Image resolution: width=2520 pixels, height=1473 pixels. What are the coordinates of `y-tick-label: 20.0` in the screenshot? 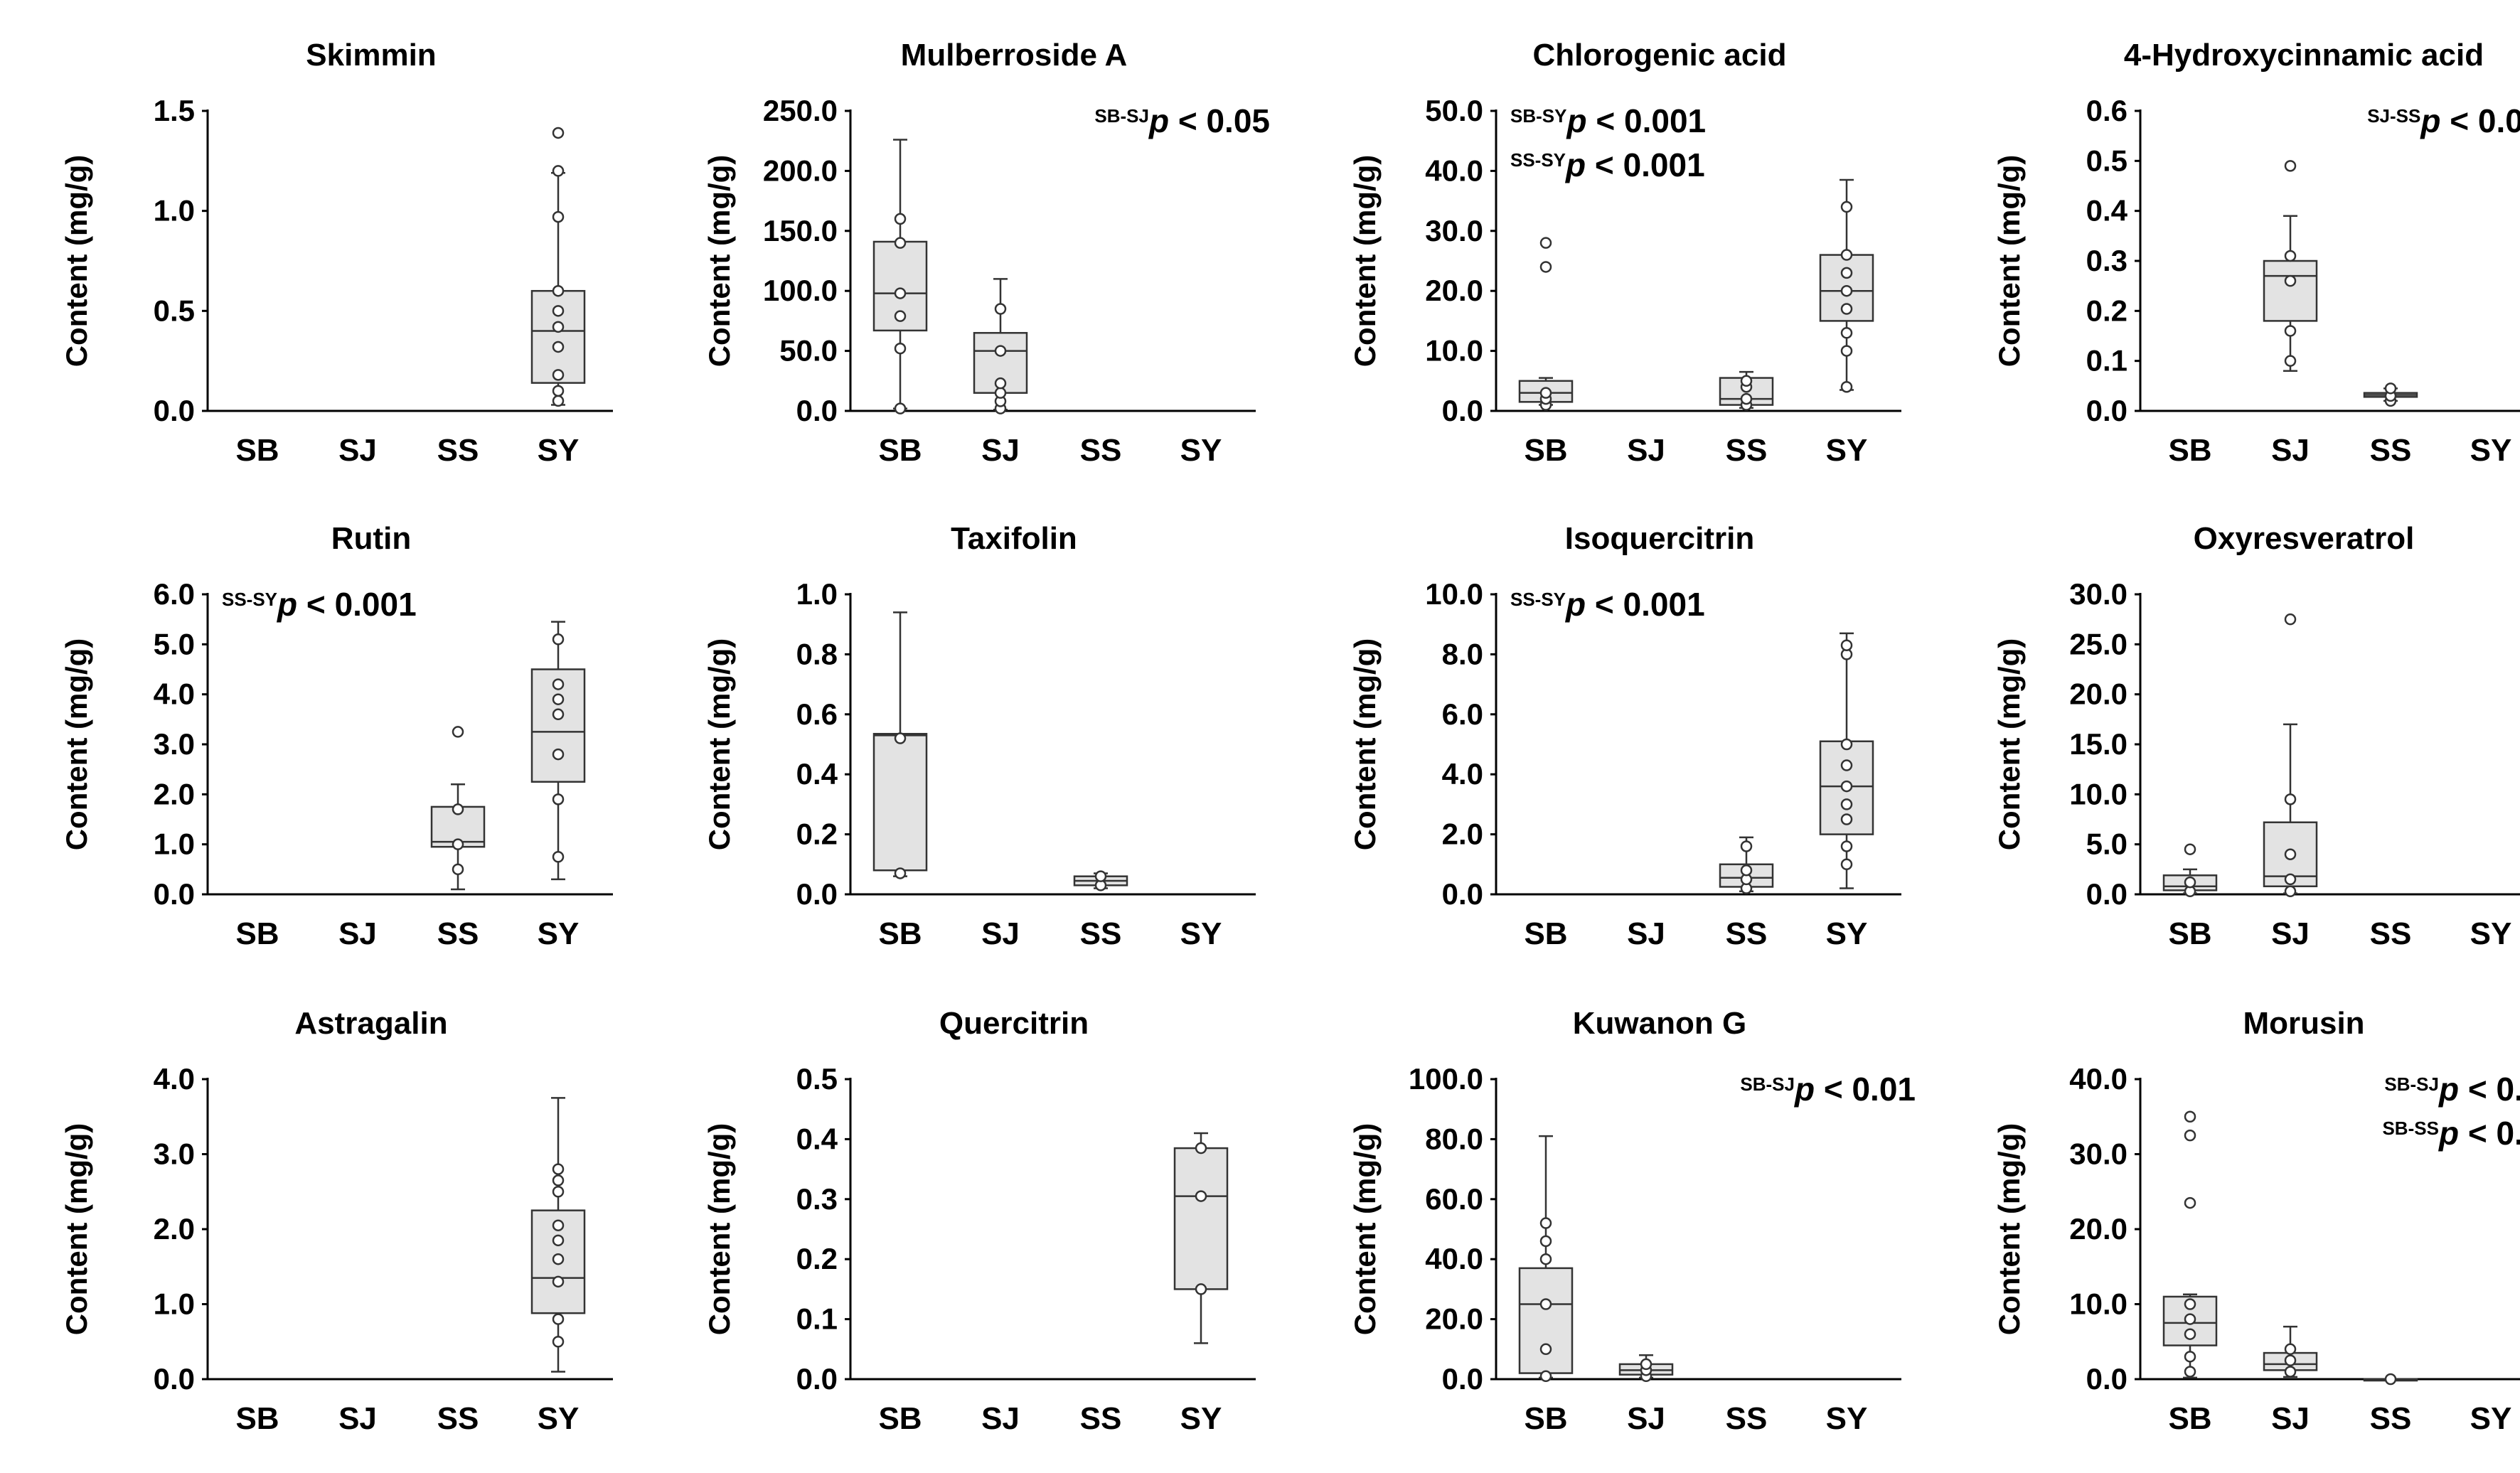 It's located at (2098, 694).